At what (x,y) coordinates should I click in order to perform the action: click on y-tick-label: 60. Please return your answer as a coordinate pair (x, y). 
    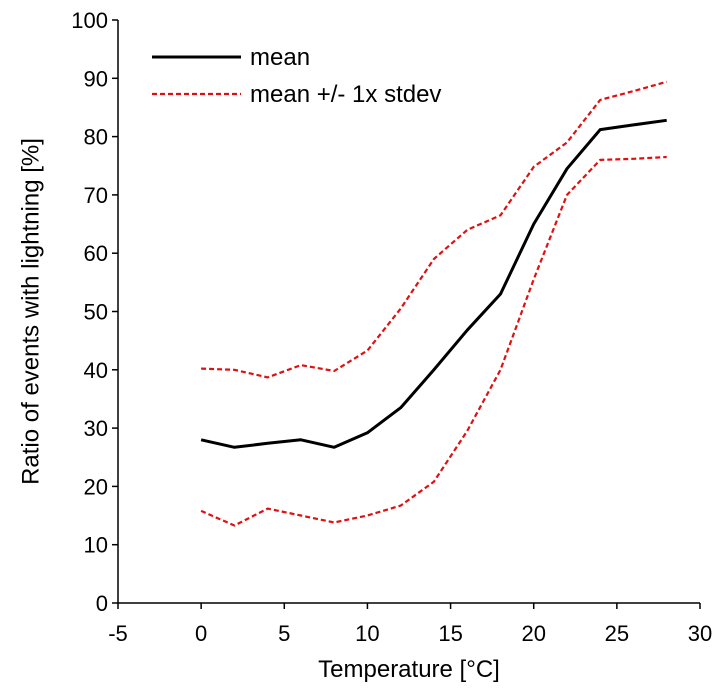
    Looking at the image, I should click on (96, 253).